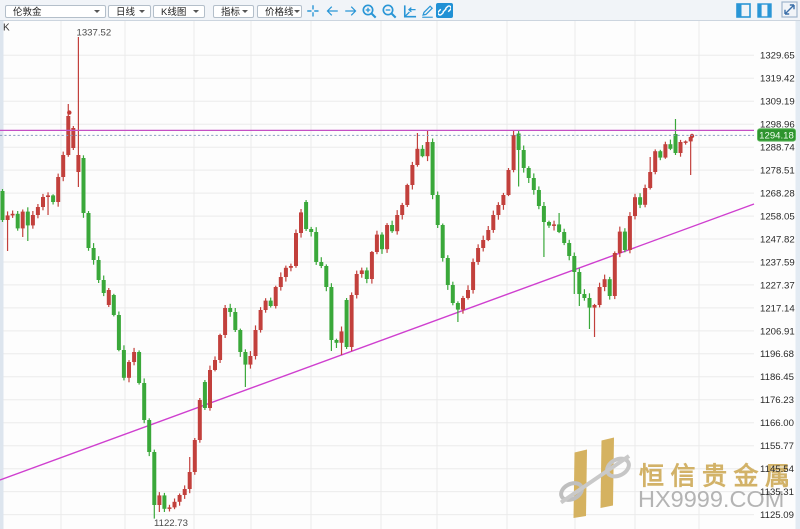  I want to click on svg-text: 1176.23, so click(777, 400).